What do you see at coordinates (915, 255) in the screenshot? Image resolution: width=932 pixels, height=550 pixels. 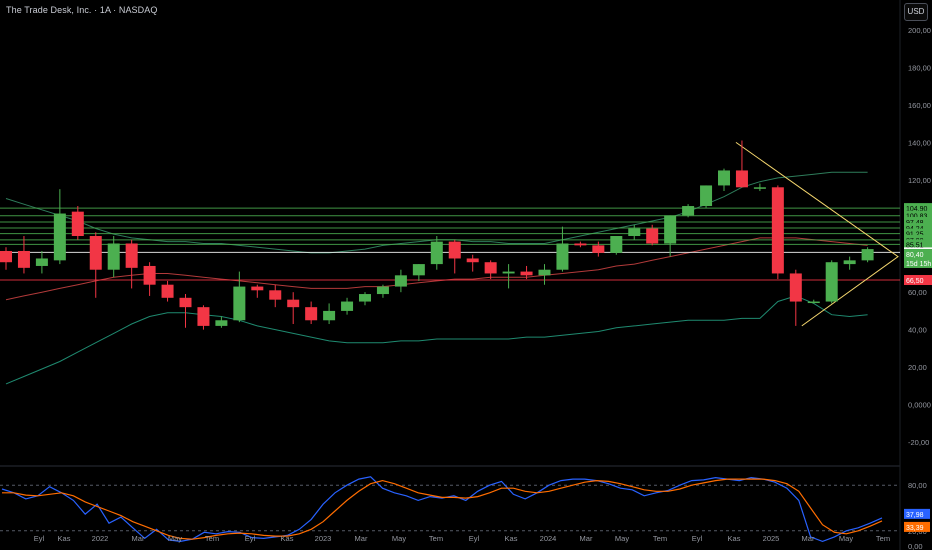 I see `current-price-label: 80,40` at bounding box center [915, 255].